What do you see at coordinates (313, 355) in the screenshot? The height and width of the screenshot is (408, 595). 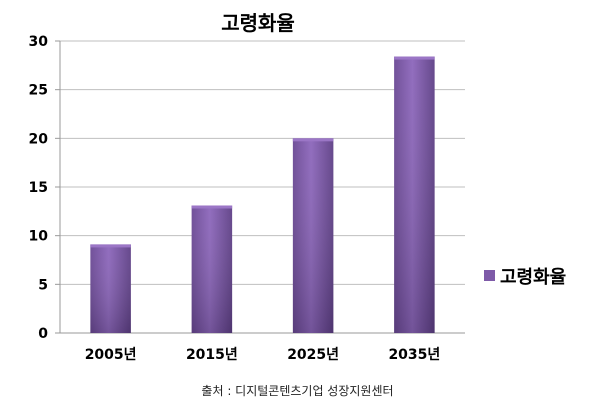 I see `x-tick-label: 2025년` at bounding box center [313, 355].